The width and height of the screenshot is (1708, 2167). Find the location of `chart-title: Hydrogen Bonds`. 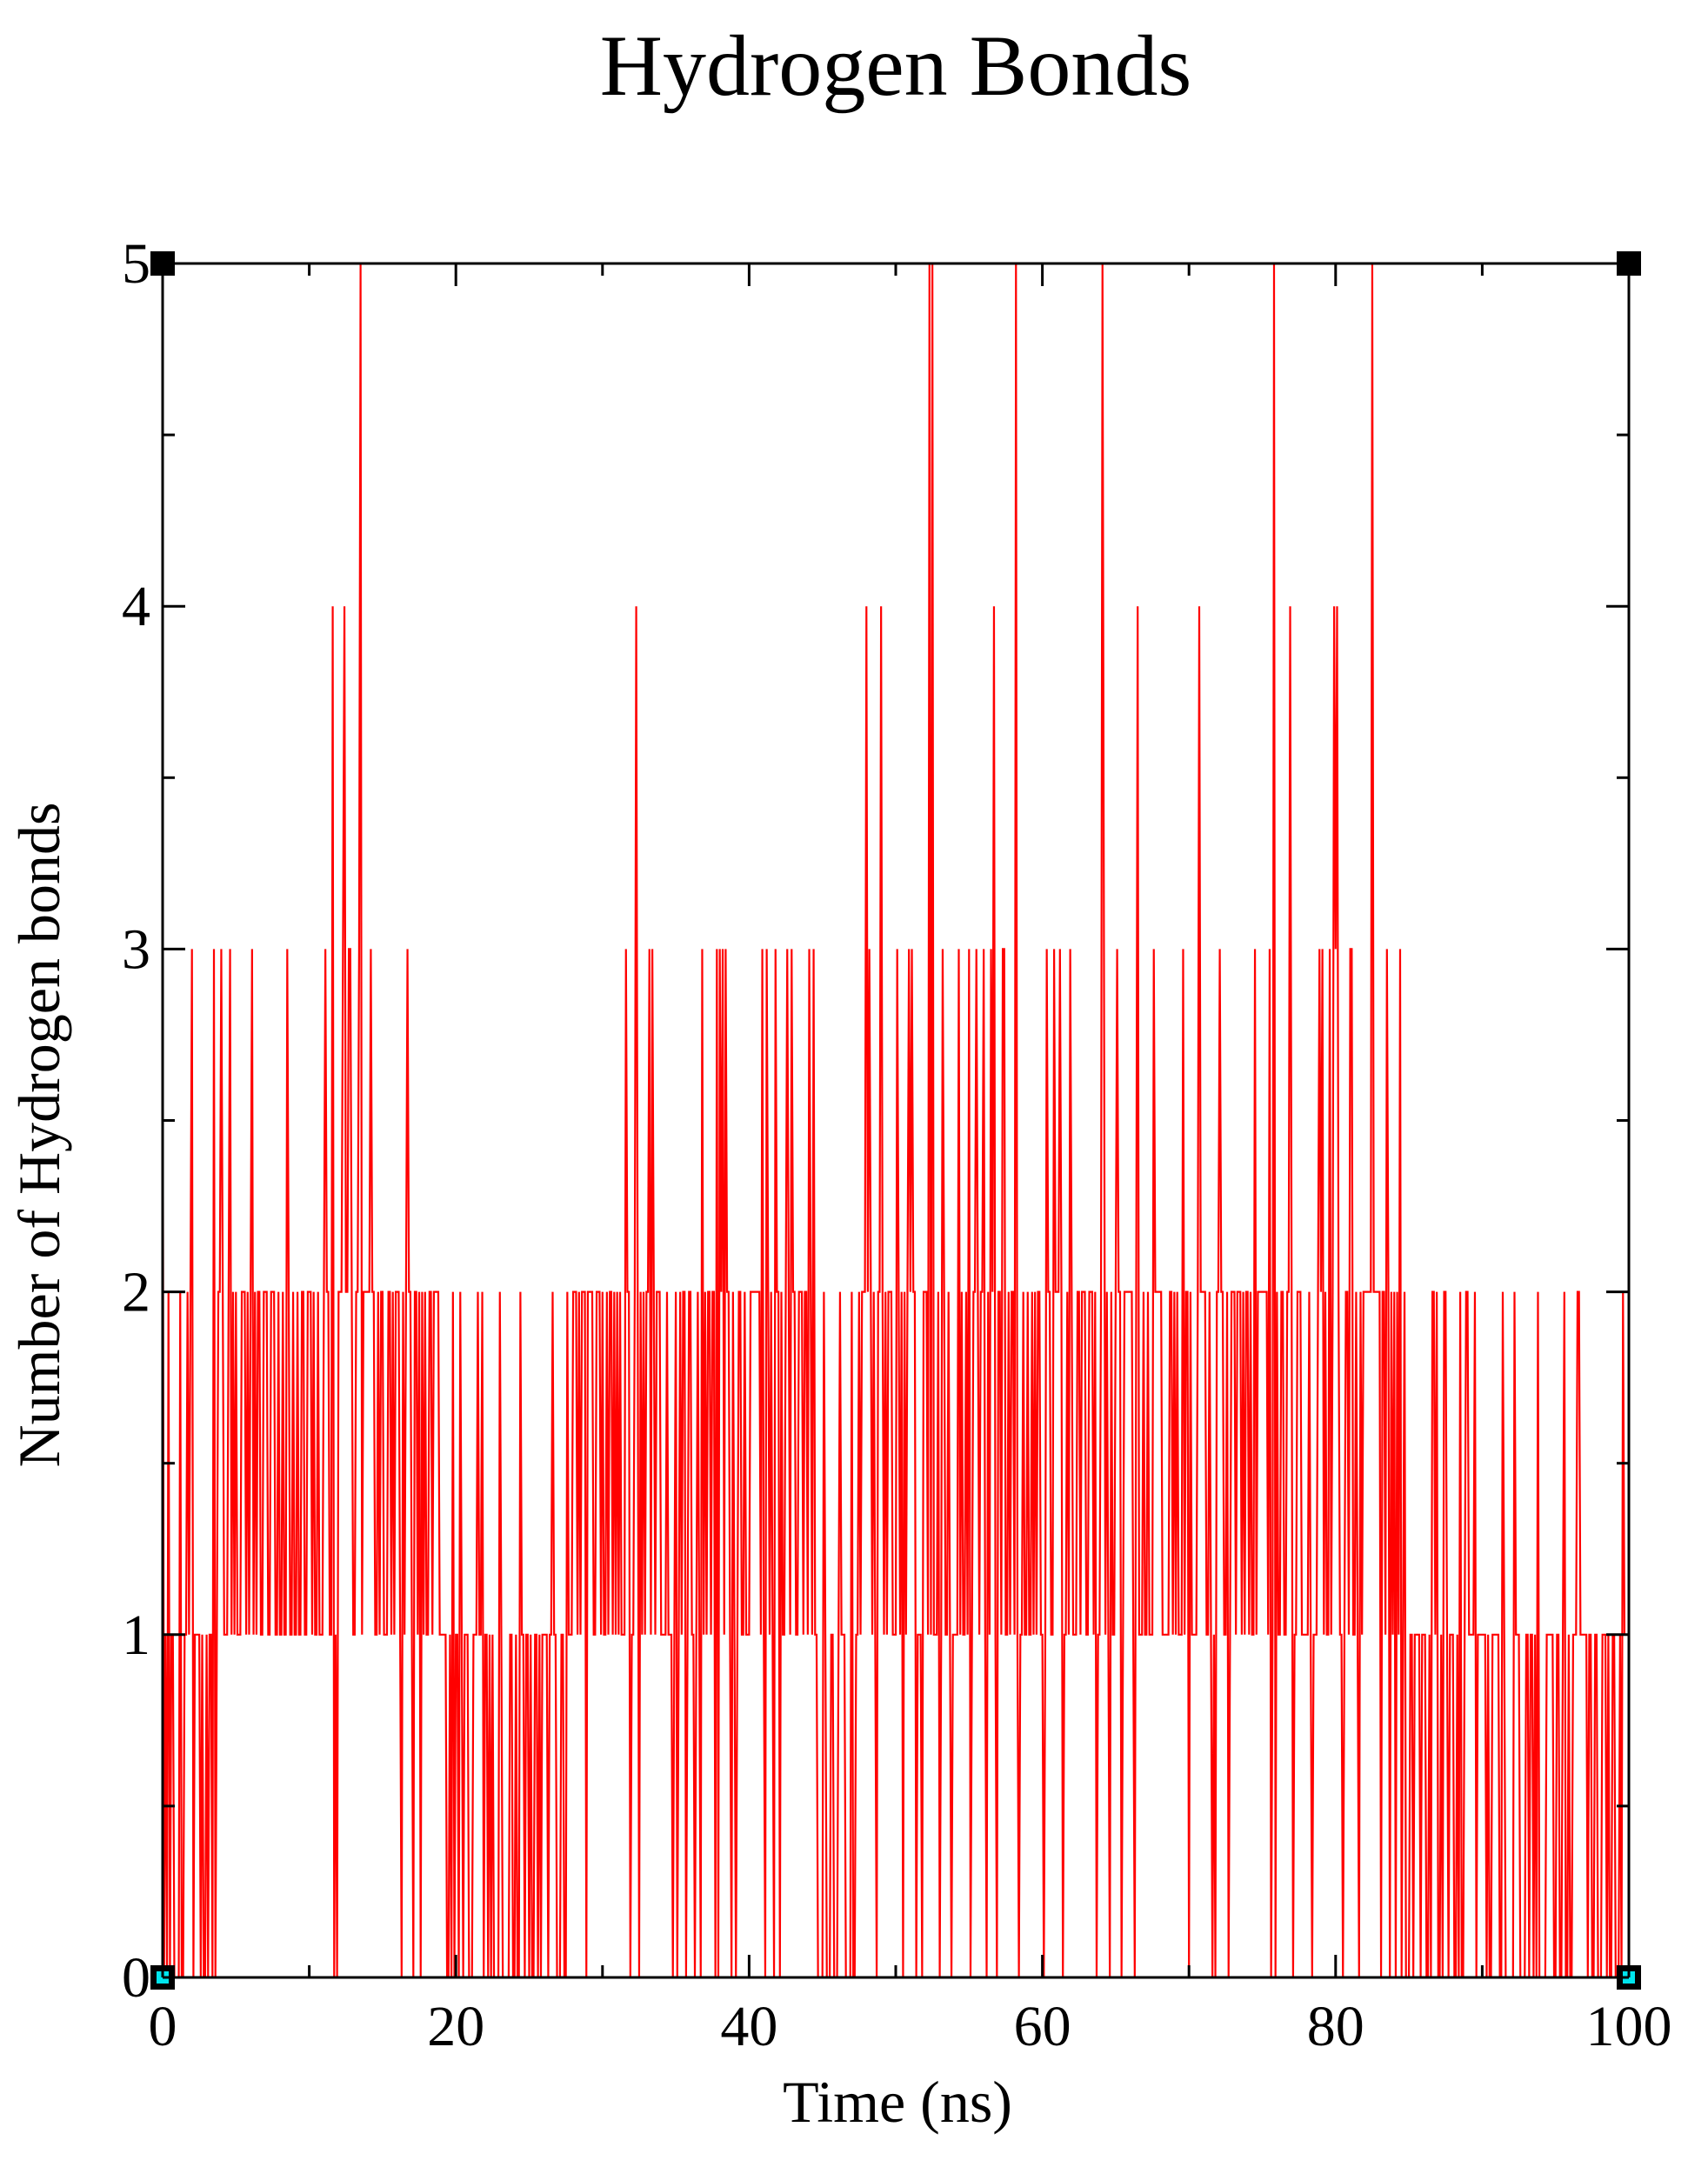

chart-title: Hydrogen Bonds is located at coordinates (896, 65).